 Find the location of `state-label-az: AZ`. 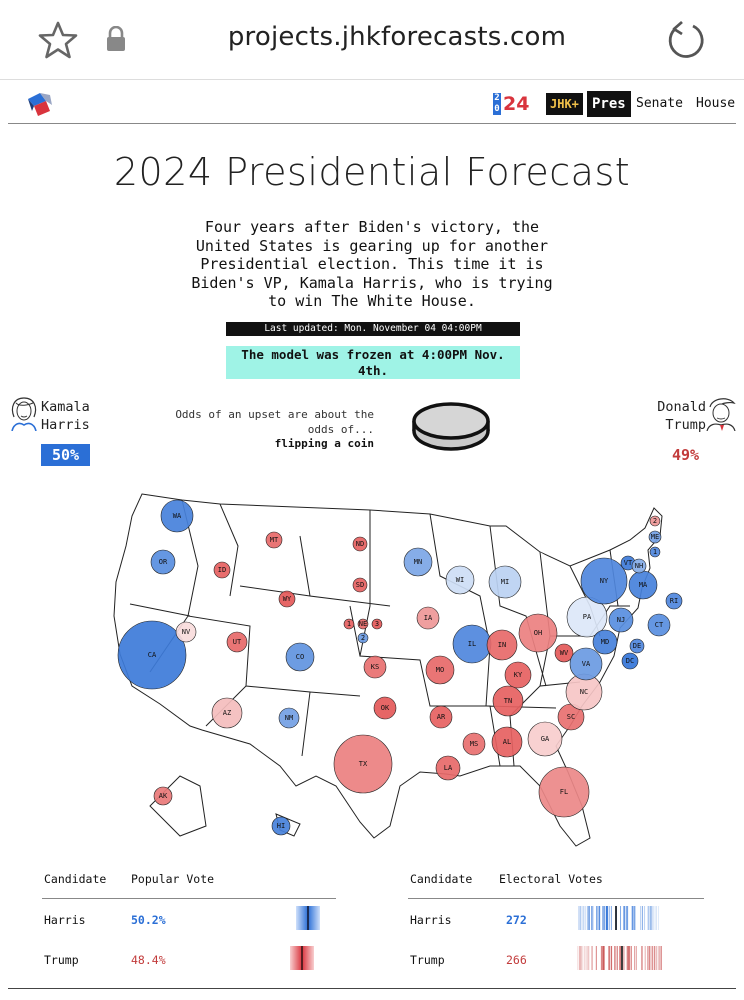

state-label-az: AZ is located at coordinates (227, 713).